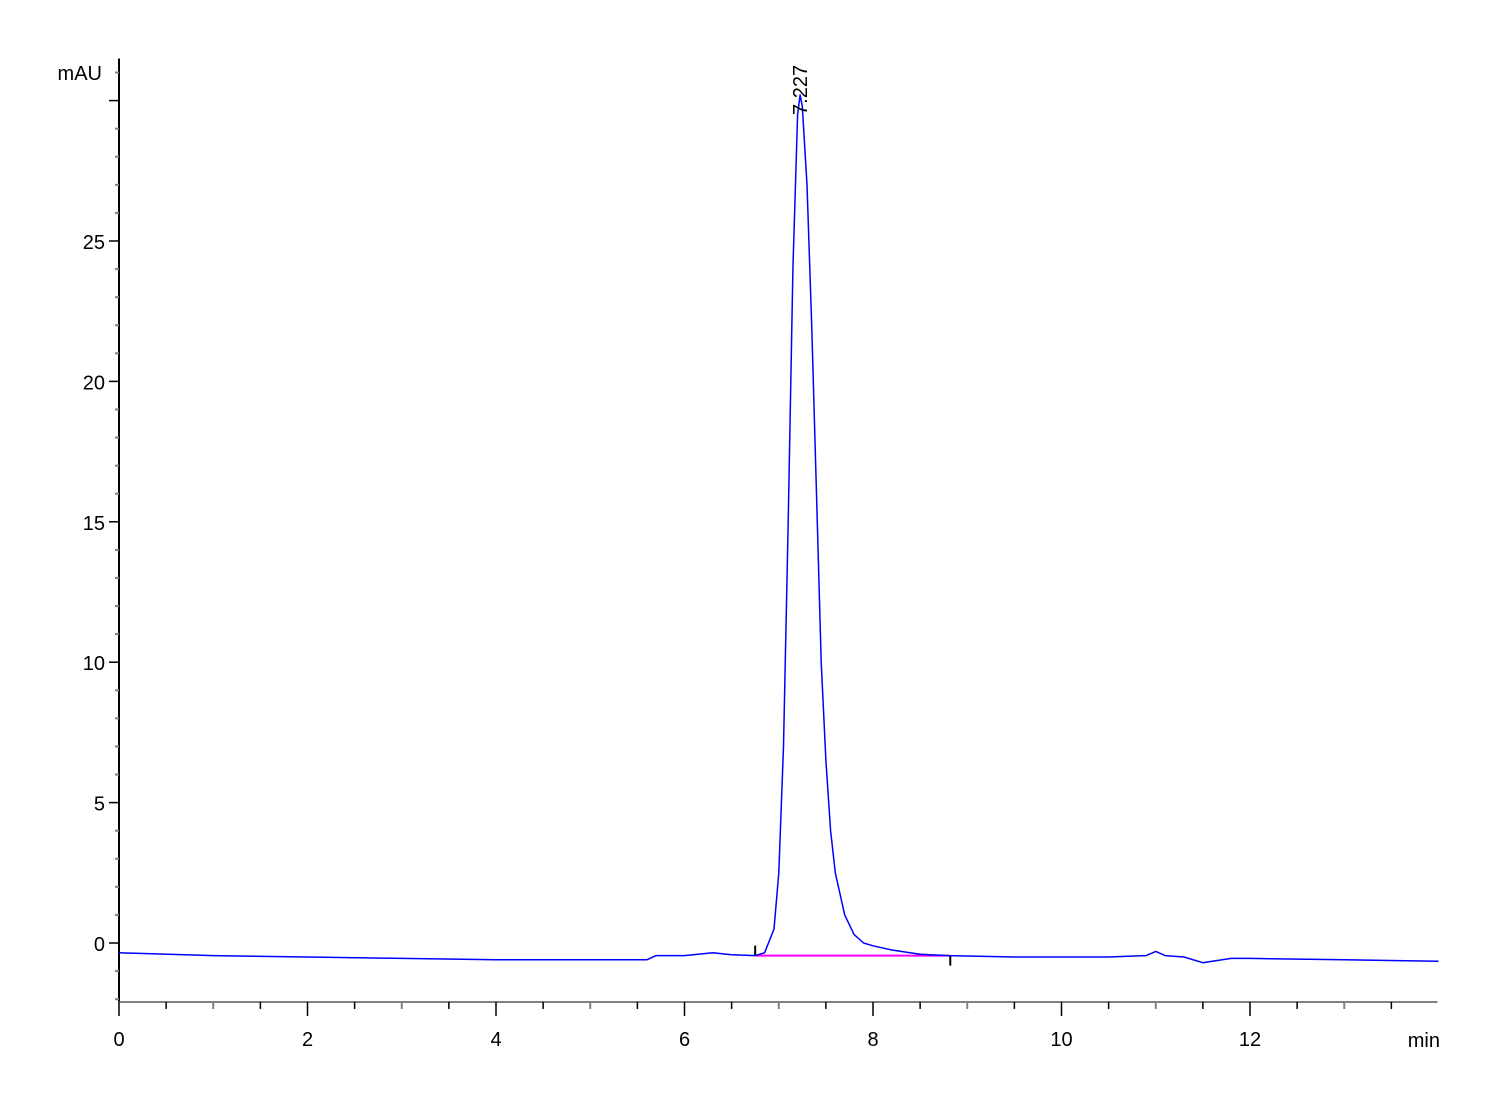 The width and height of the screenshot is (1500, 1105). What do you see at coordinates (801, 90) in the screenshot?
I see `peak-retention-time-label: 7.227` at bounding box center [801, 90].